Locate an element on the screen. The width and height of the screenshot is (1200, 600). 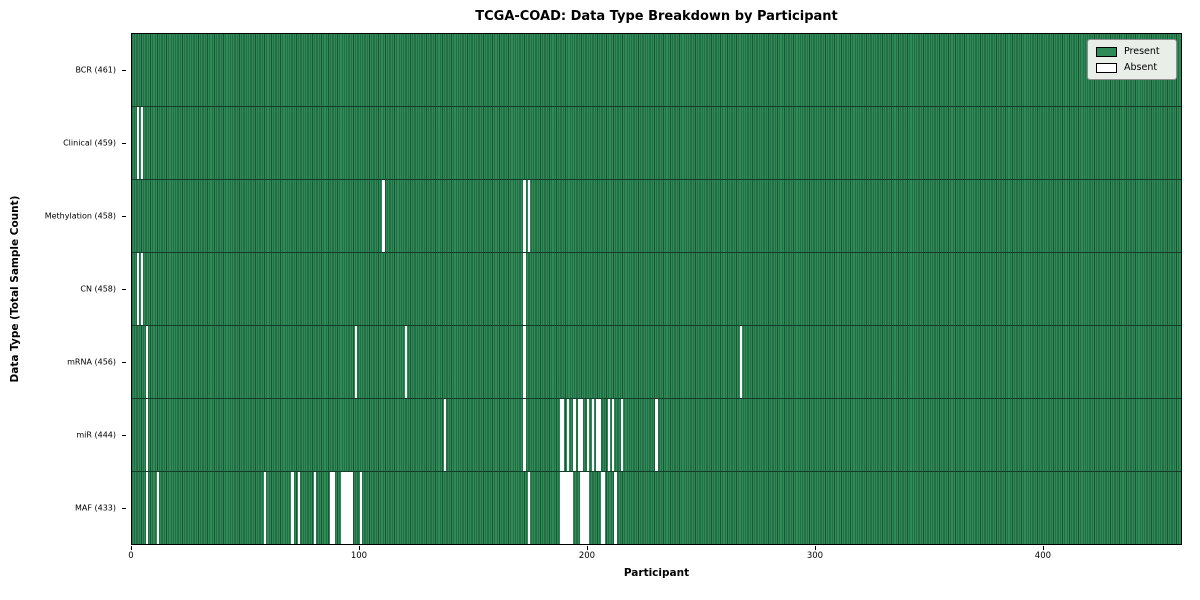
legend-label-present: Present is located at coordinates (1142, 51).